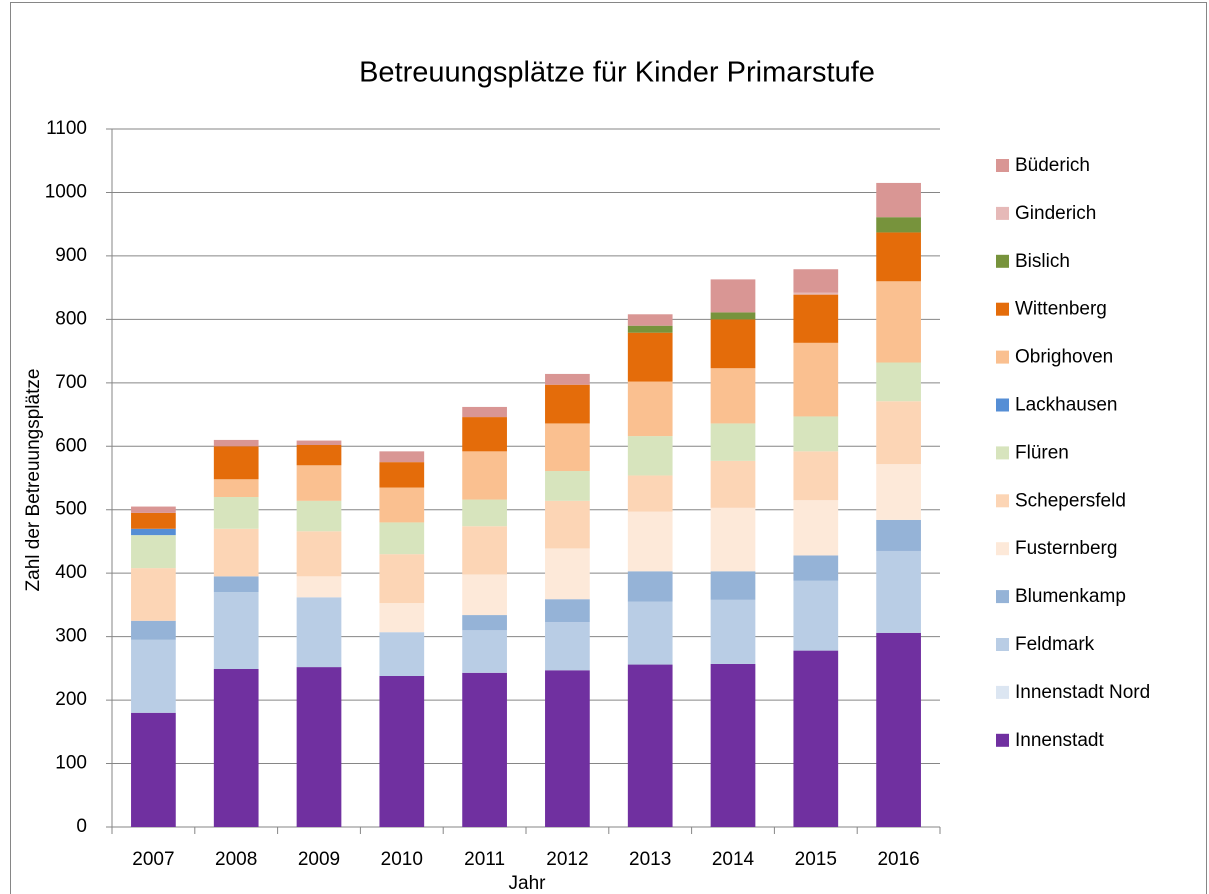 The width and height of the screenshot is (1209, 894). I want to click on legend-label: Feldmark, so click(1055, 644).